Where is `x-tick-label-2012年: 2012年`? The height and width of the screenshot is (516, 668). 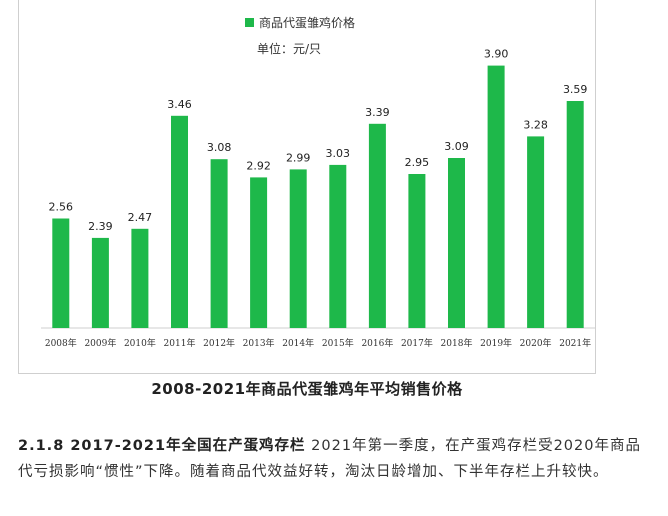 x-tick-label-2012年: 2012年 is located at coordinates (219, 343).